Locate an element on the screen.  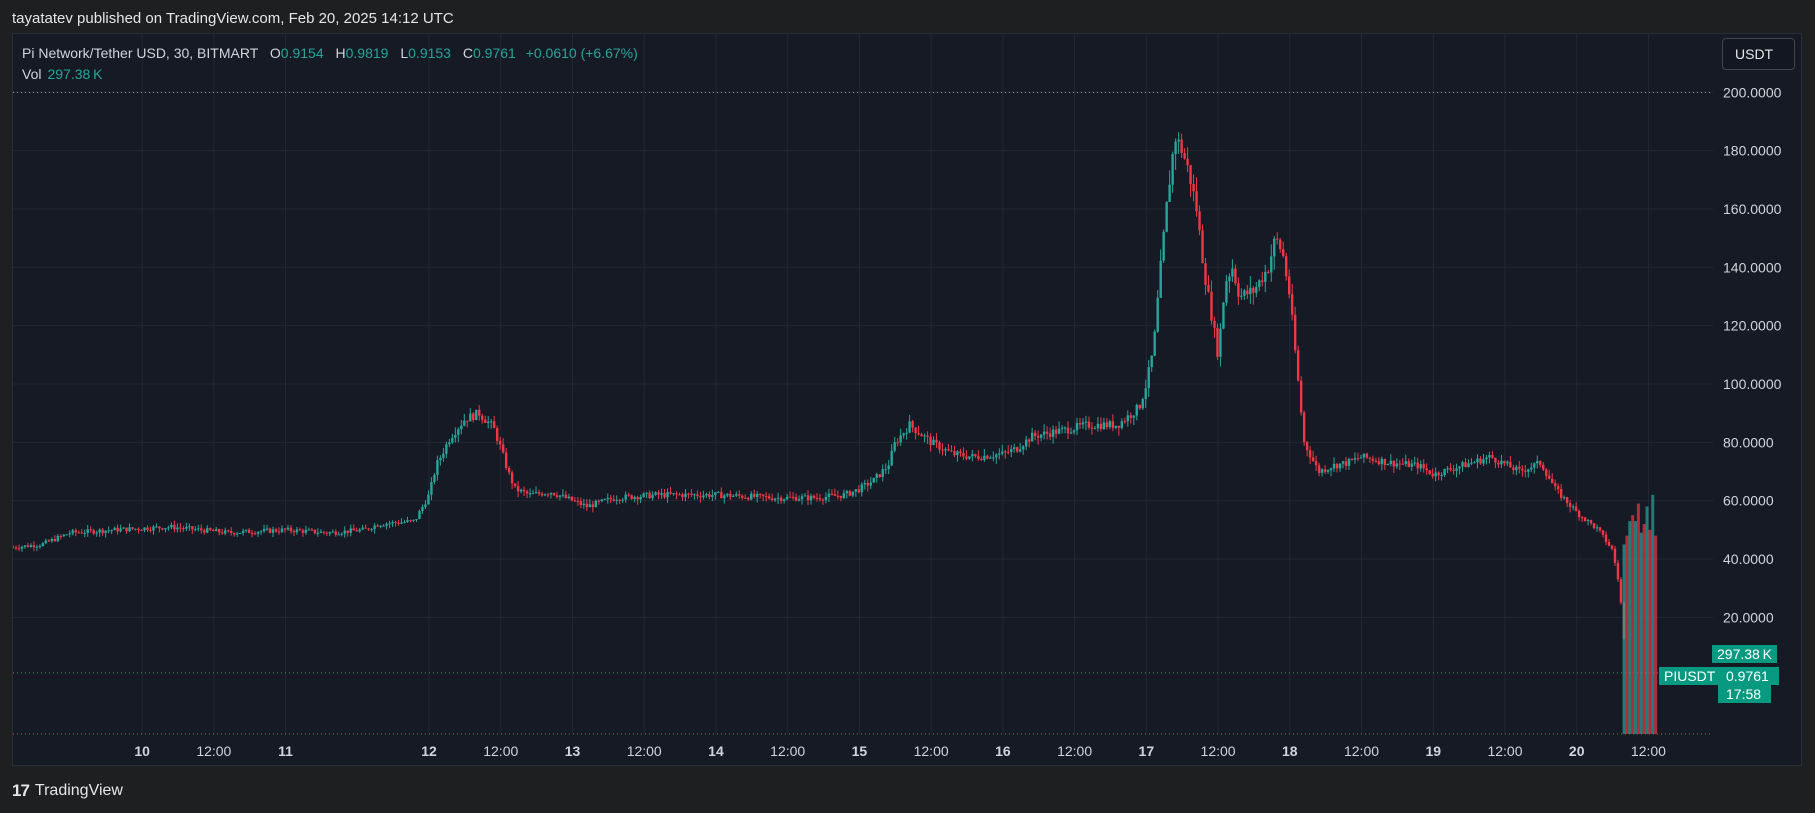
legend-symbol: Pi Network/Tether USD, 30, BITMART is located at coordinates (140, 53).